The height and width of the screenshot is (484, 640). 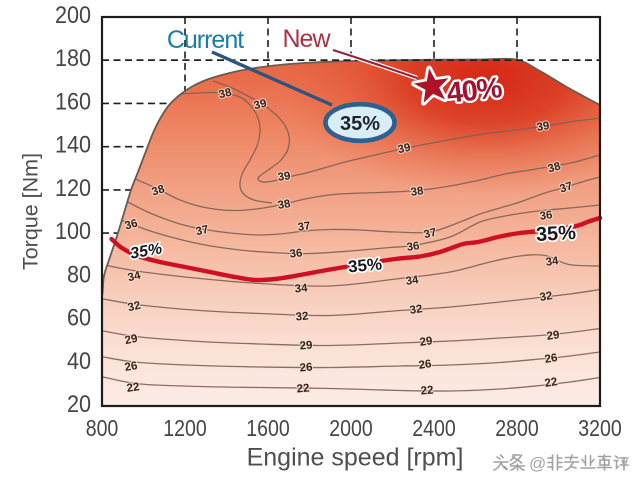 I want to click on svg-text: 40%, so click(x=474, y=91).